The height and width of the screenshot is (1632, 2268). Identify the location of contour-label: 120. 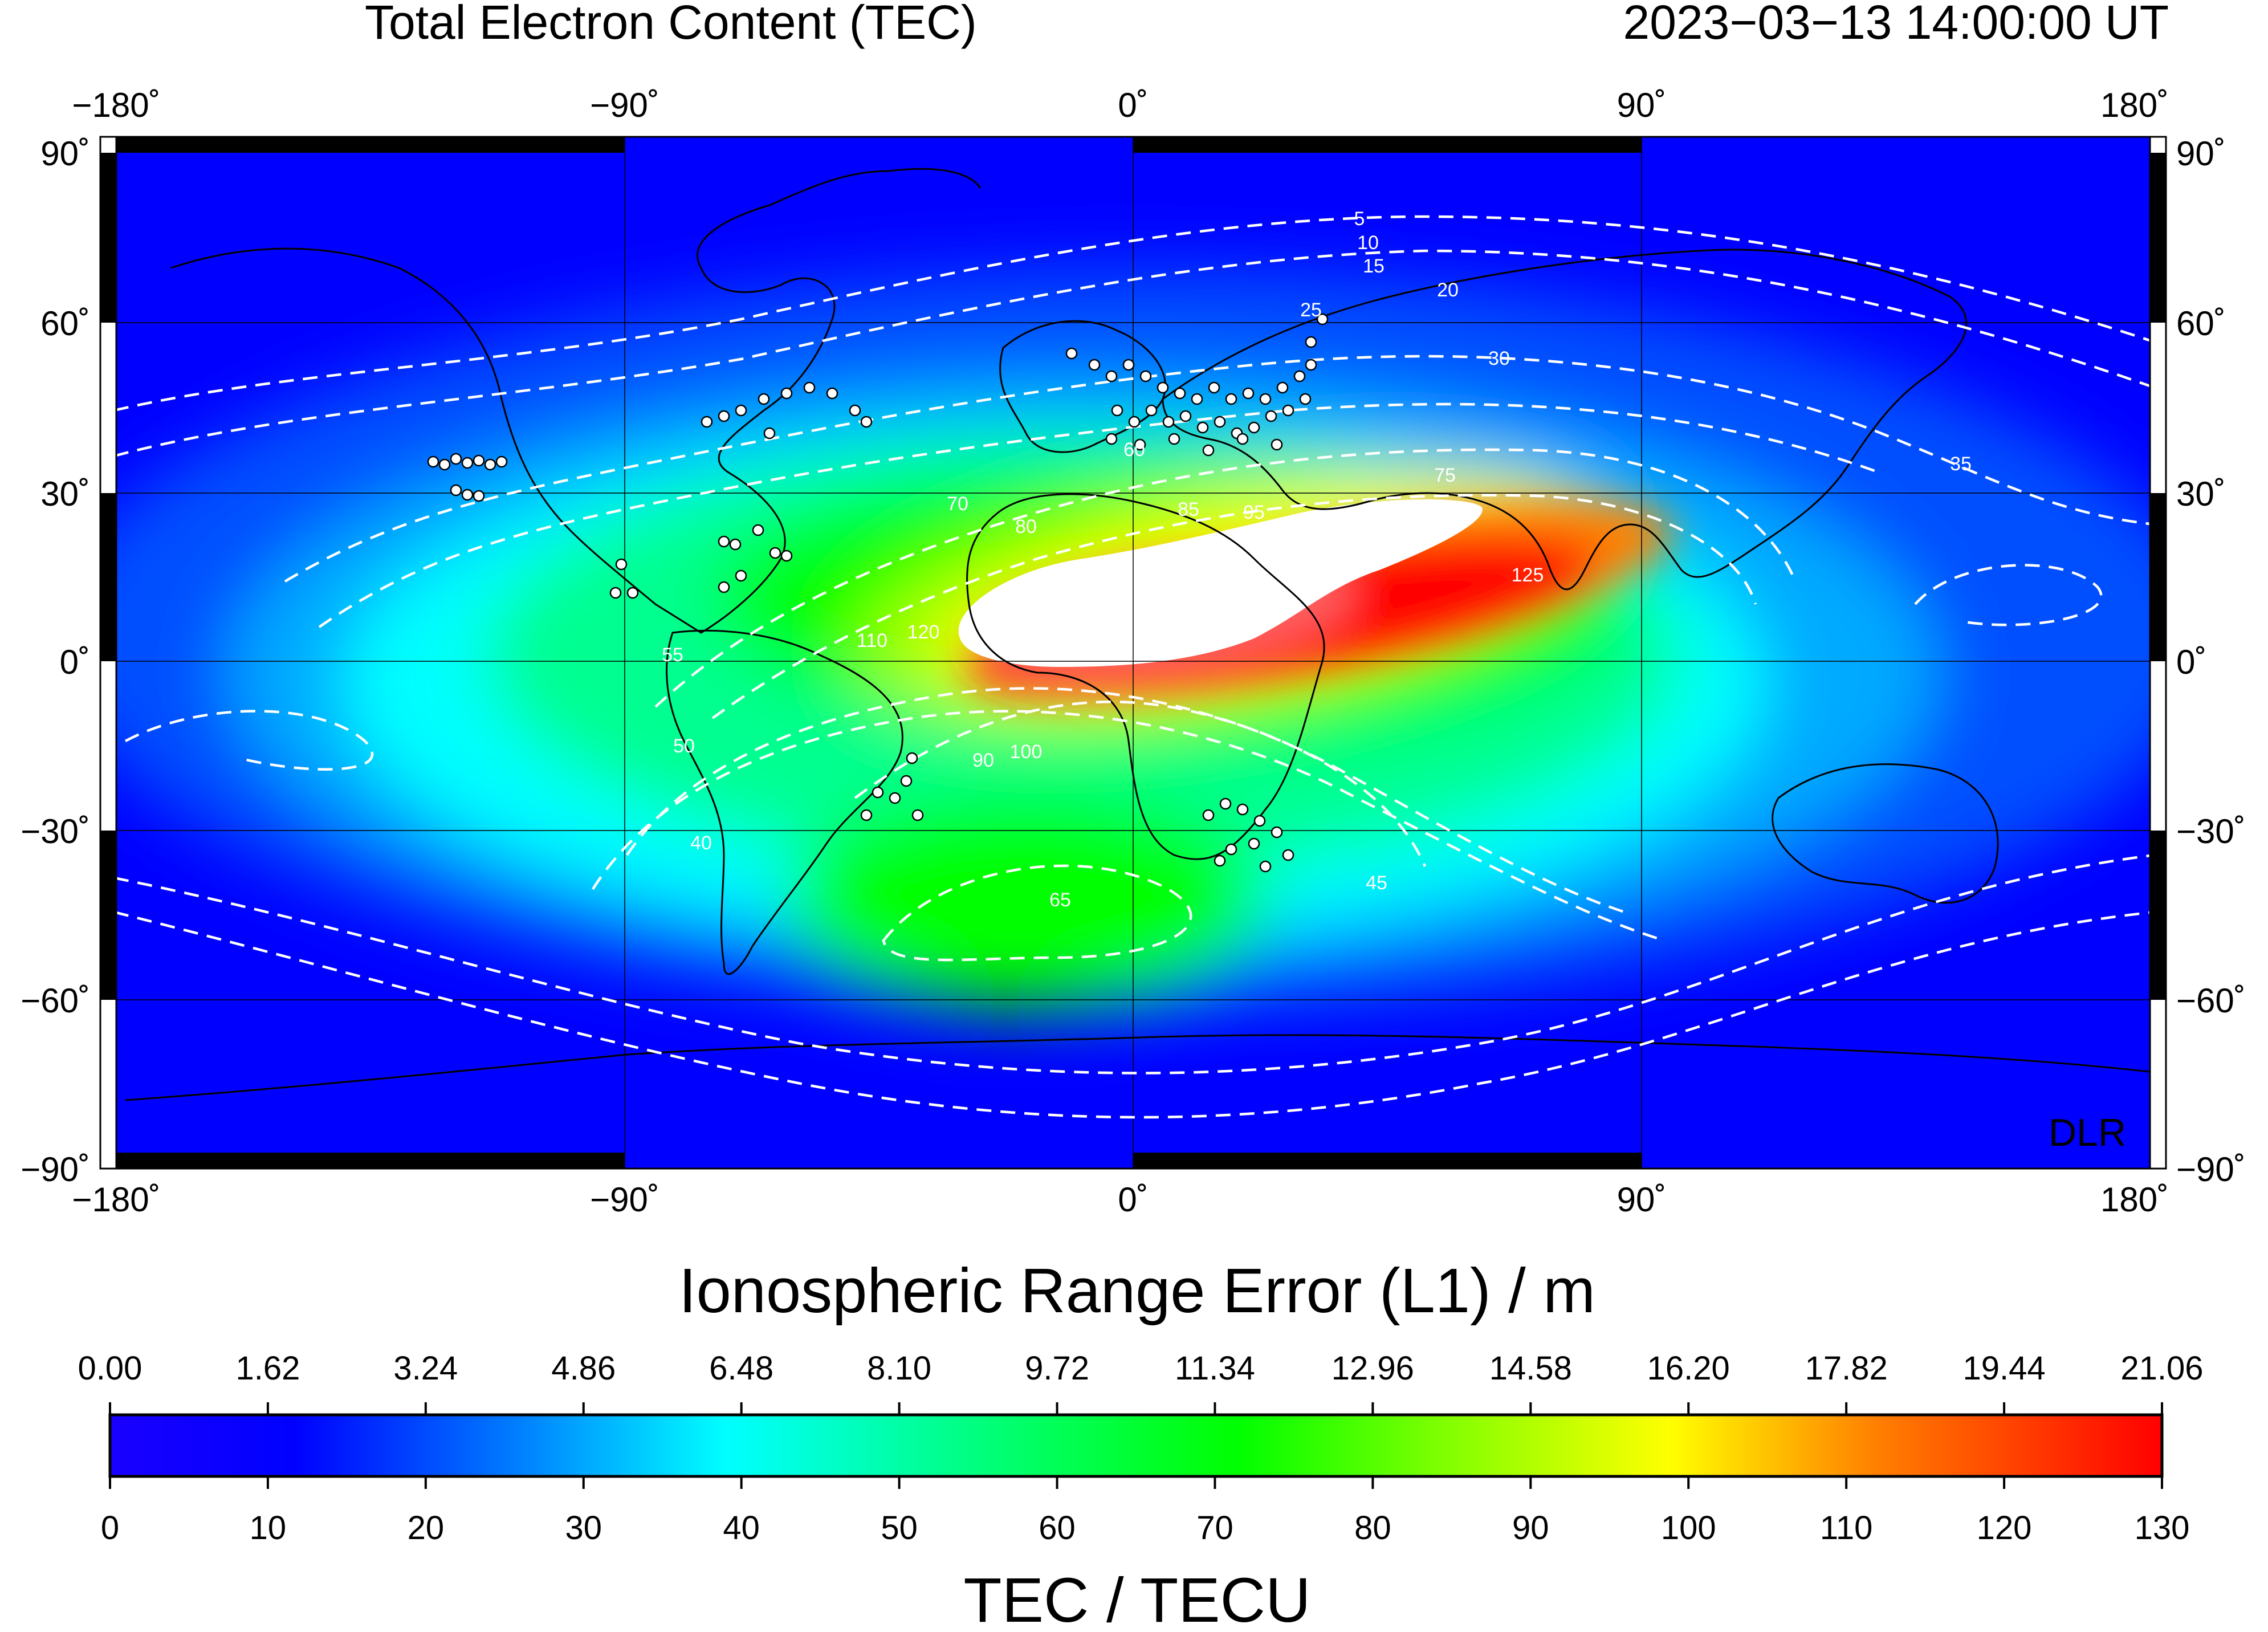
(923, 632).